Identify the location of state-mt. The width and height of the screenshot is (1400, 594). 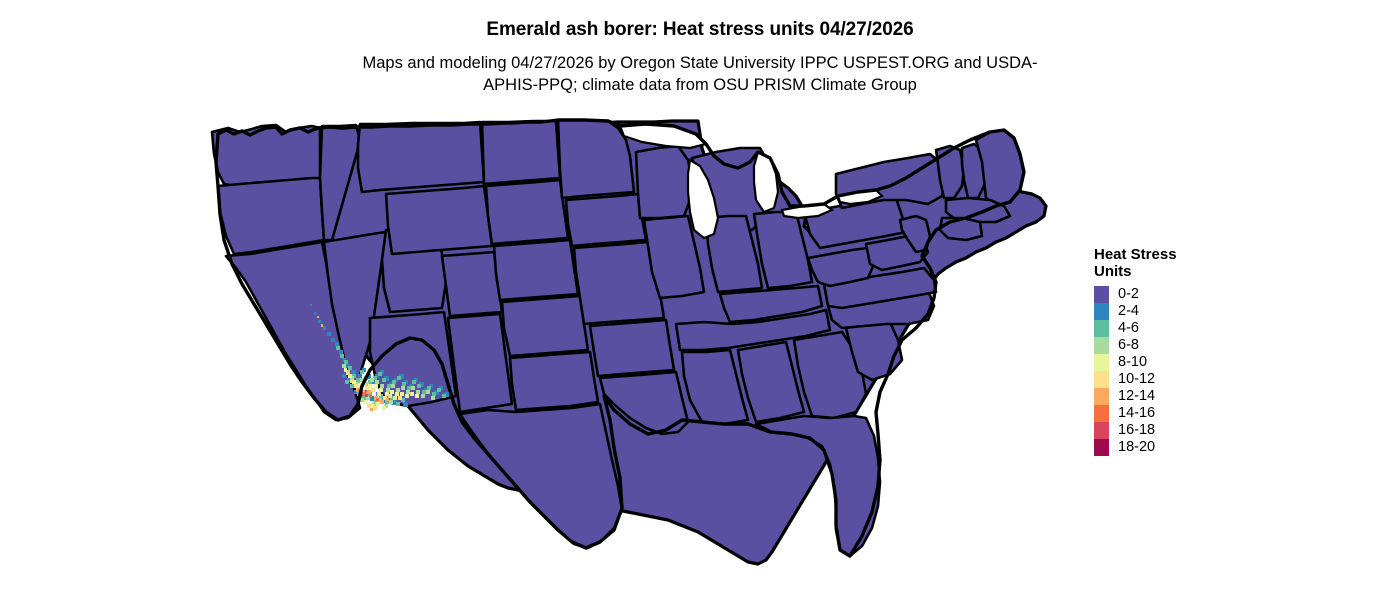
(421, 157).